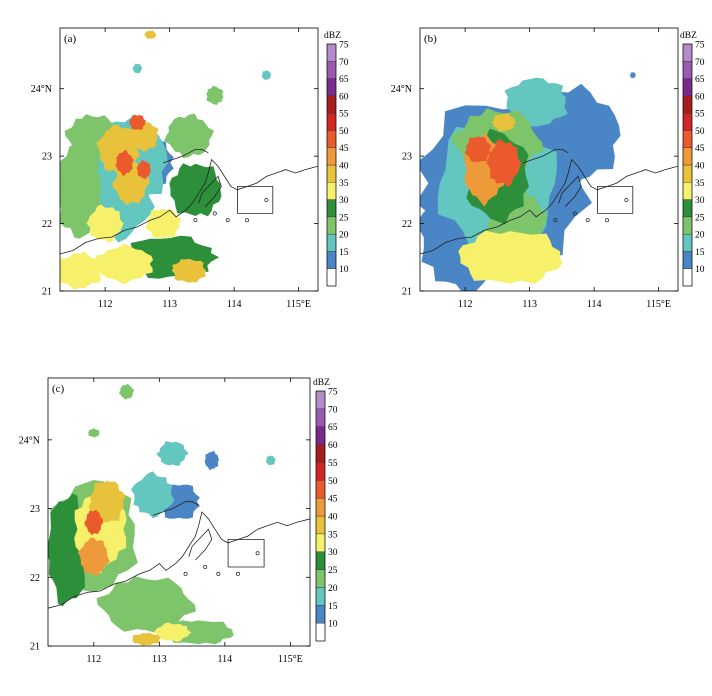 The width and height of the screenshot is (712, 696). I want to click on x-tick-label: 115°E, so click(658, 304).